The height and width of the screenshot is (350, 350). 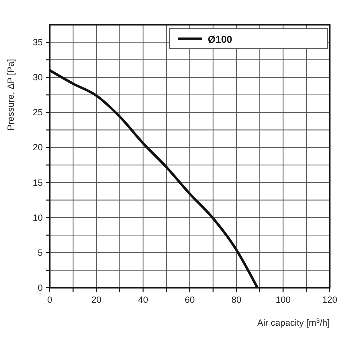 What do you see at coordinates (37, 43) in the screenshot?
I see `y-tick-label: 35` at bounding box center [37, 43].